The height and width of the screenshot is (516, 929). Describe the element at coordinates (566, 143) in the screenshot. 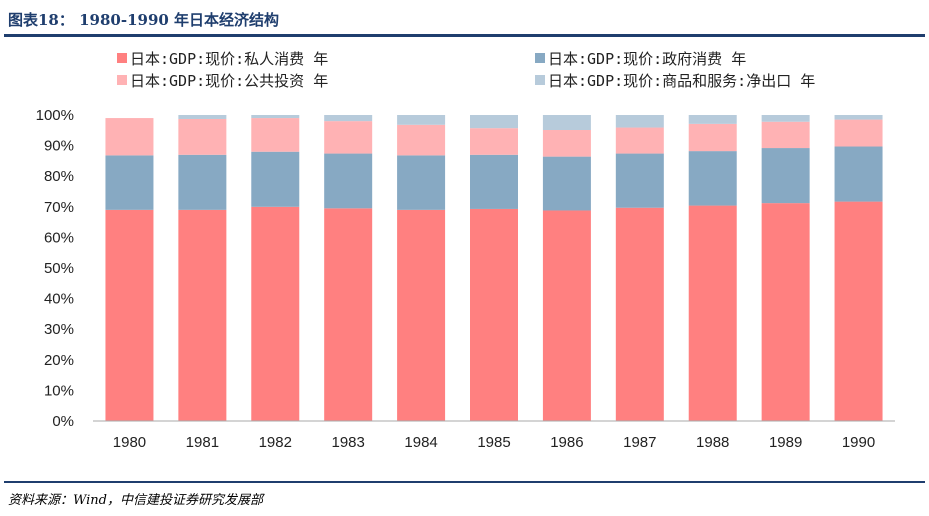

I see `bar-segment-series-3-1986` at that location.